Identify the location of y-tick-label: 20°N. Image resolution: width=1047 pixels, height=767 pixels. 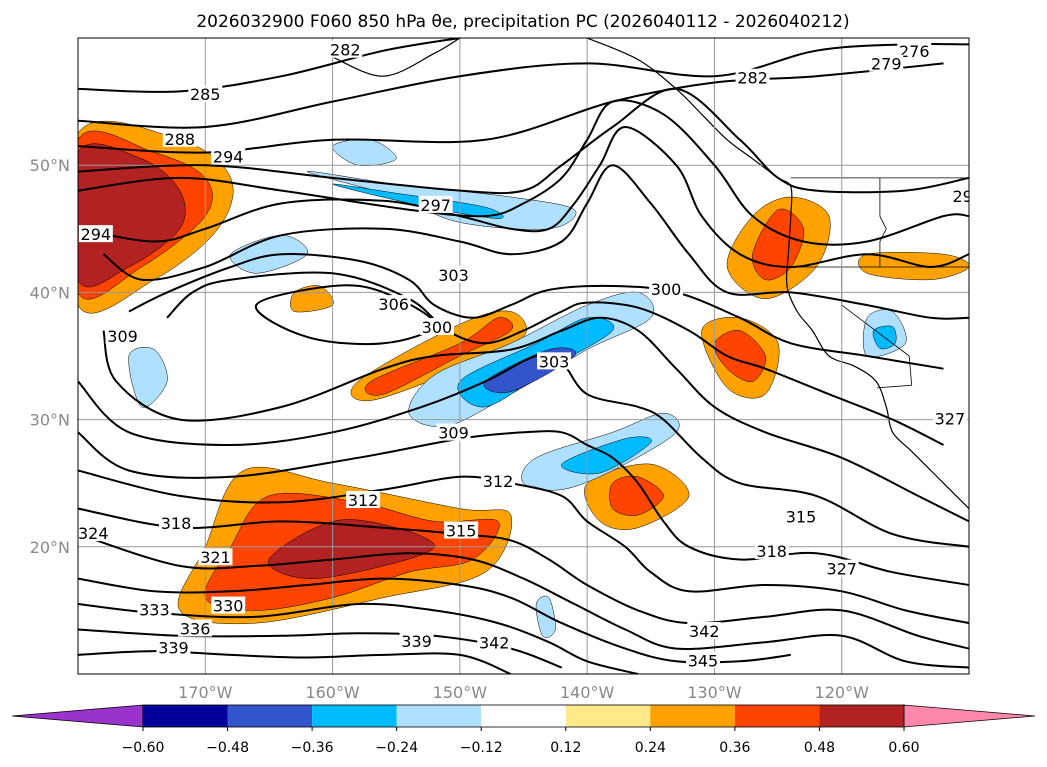
(50, 547).